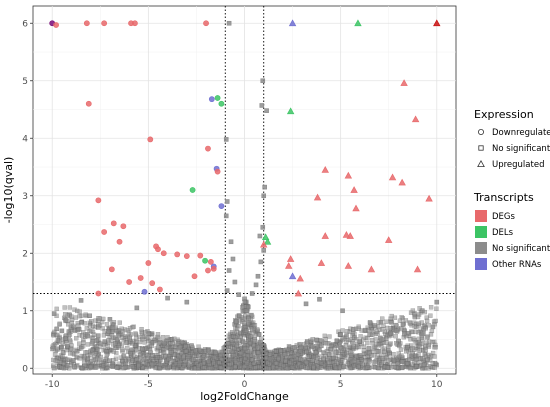 The width and height of the screenshot is (550, 407). I want to click on legend-shape-square, so click(481, 148).